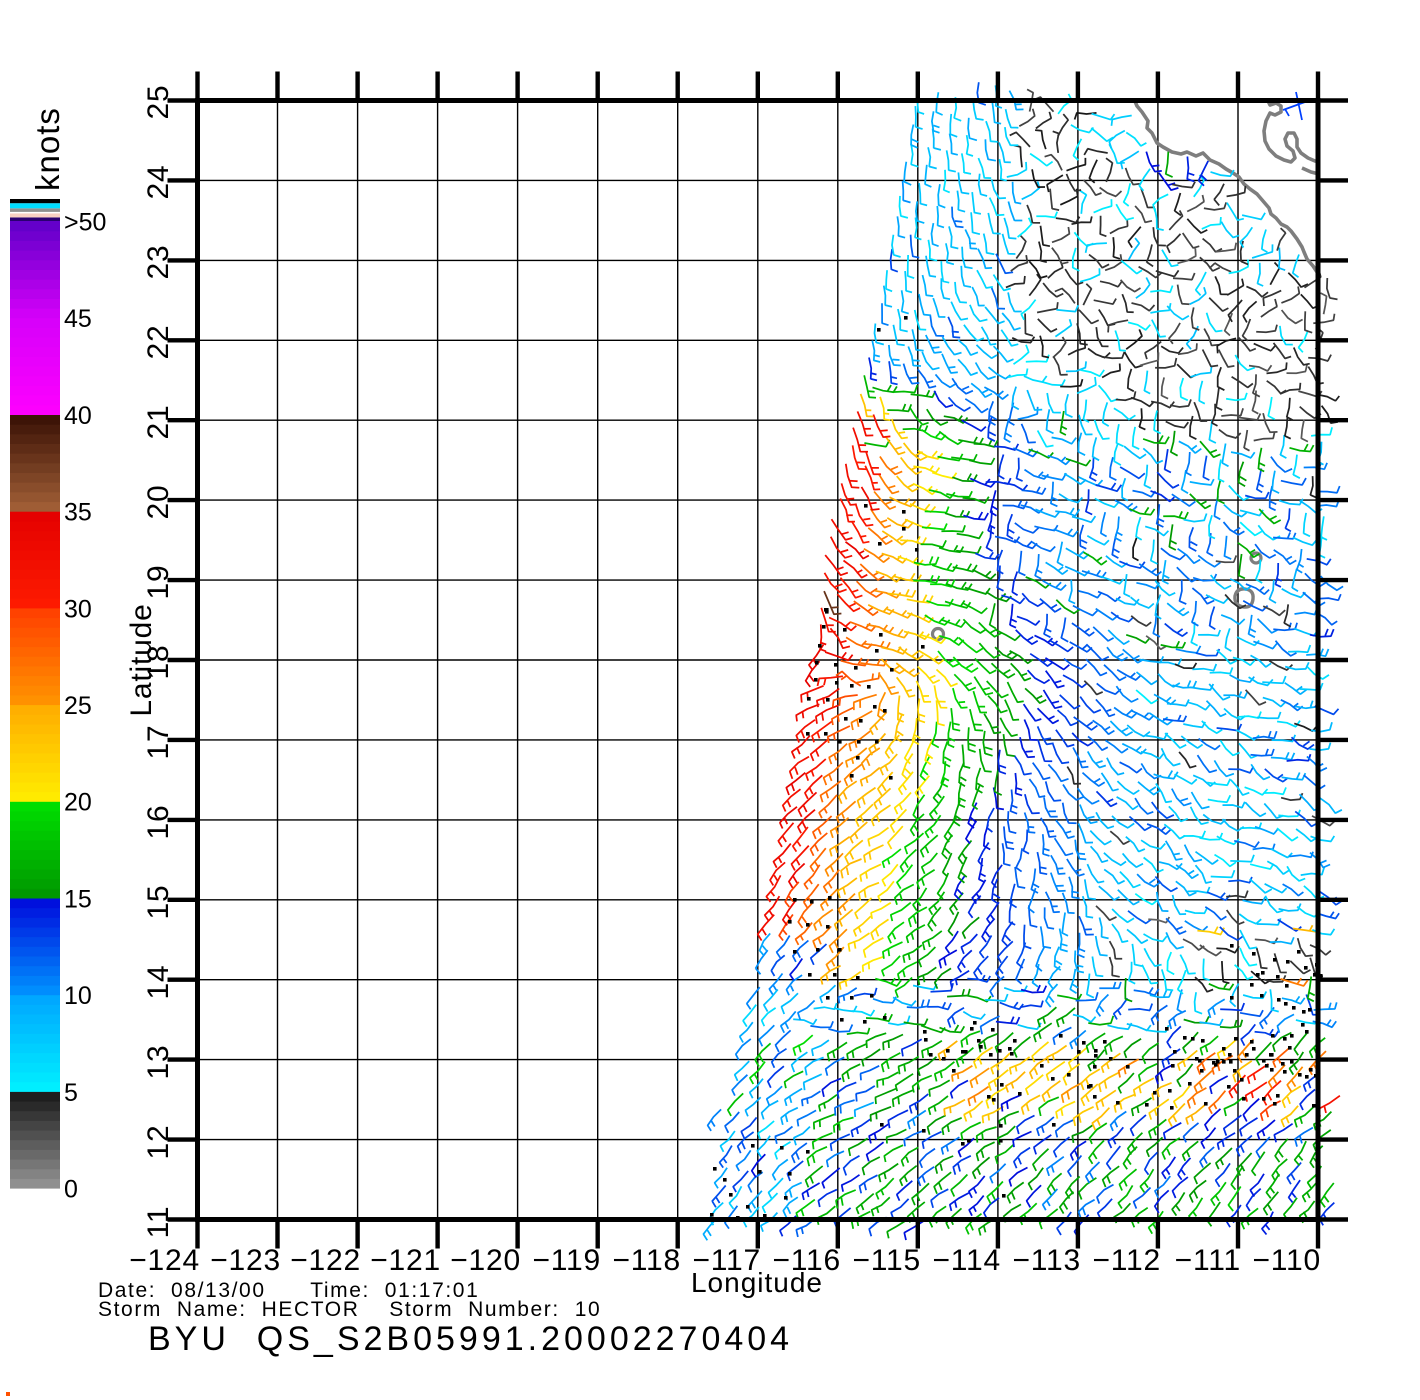  What do you see at coordinates (47, 149) in the screenshot?
I see `svg-text: knots` at bounding box center [47, 149].